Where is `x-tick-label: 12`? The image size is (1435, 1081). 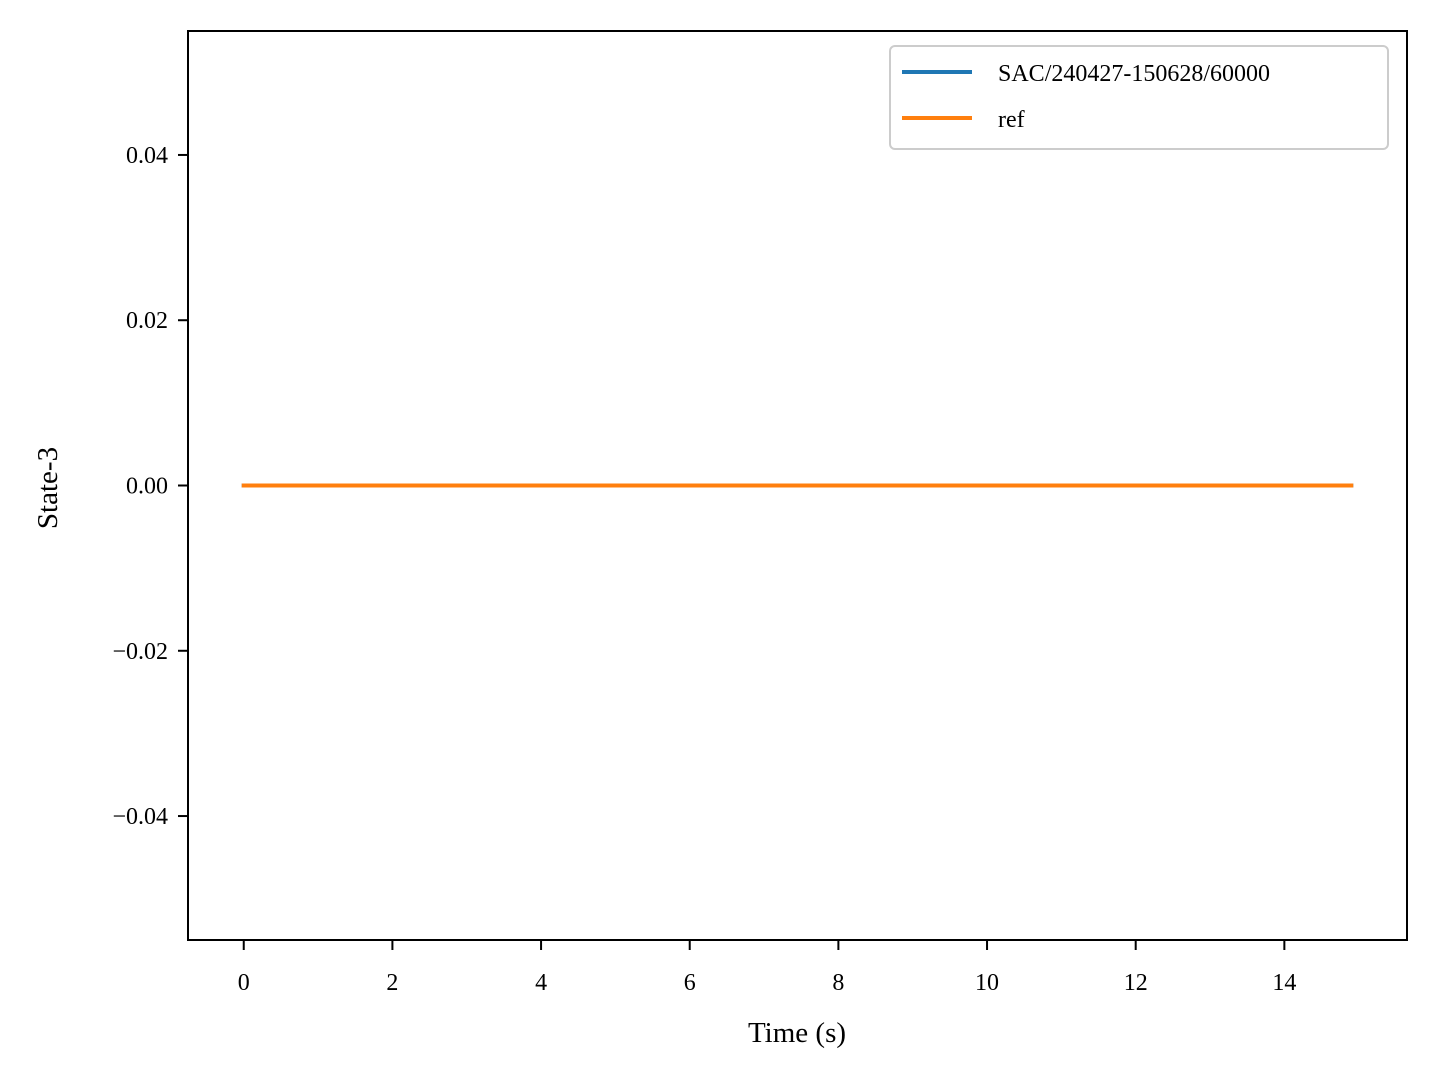 x-tick-label: 12 is located at coordinates (1136, 983).